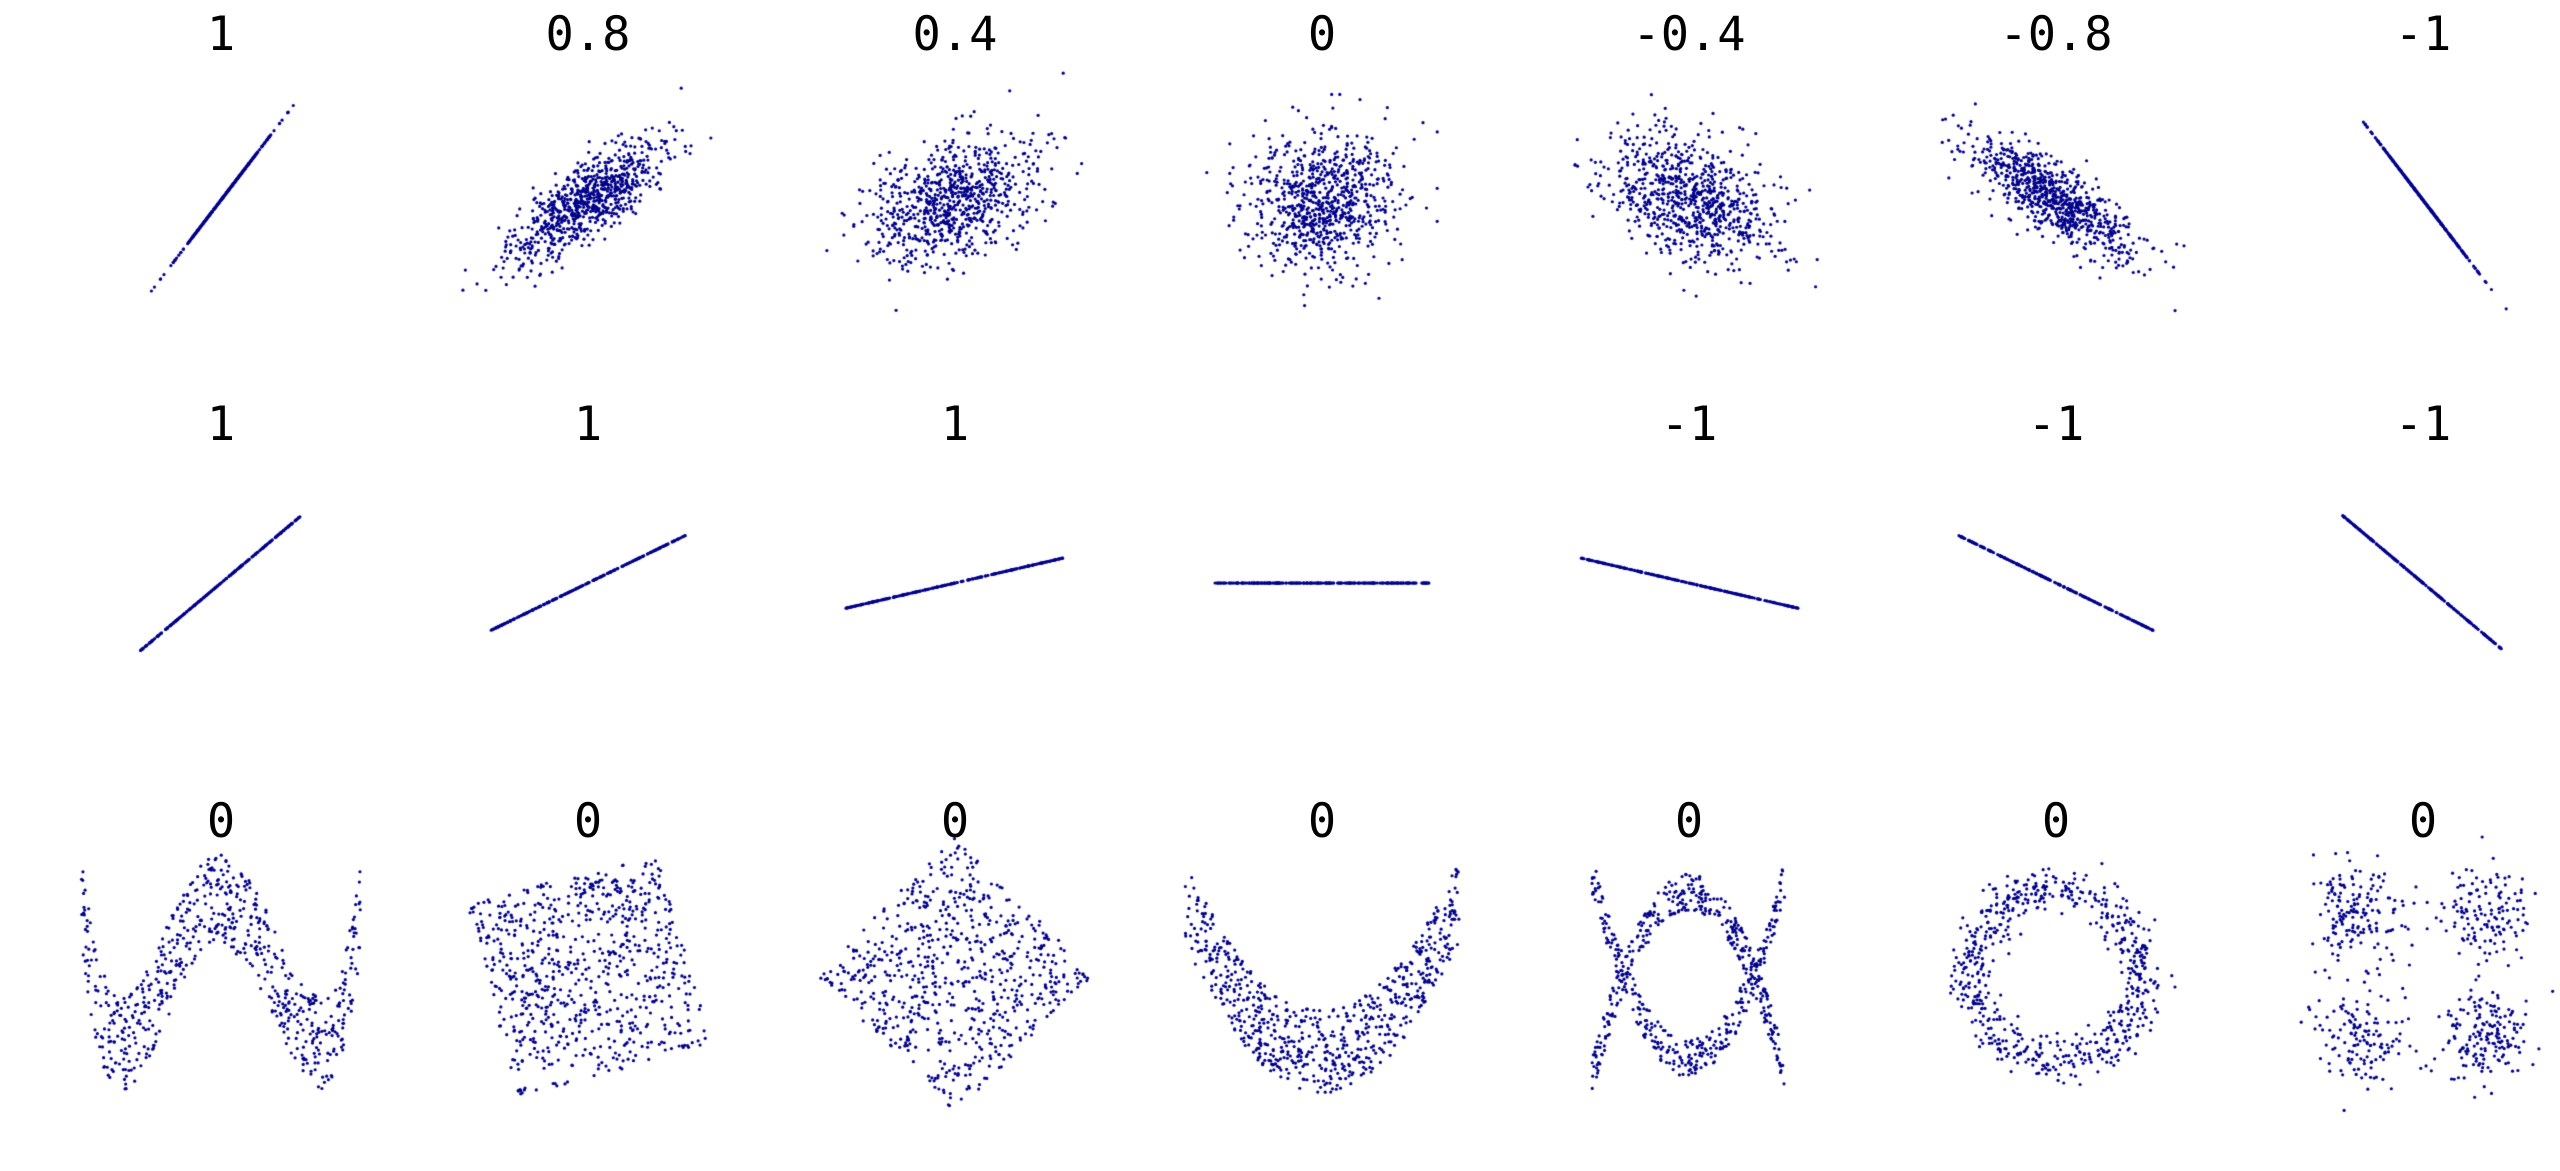 The image size is (2560, 1171). What do you see at coordinates (2056, 34) in the screenshot?
I see `panel-title: -0.8` at bounding box center [2056, 34].